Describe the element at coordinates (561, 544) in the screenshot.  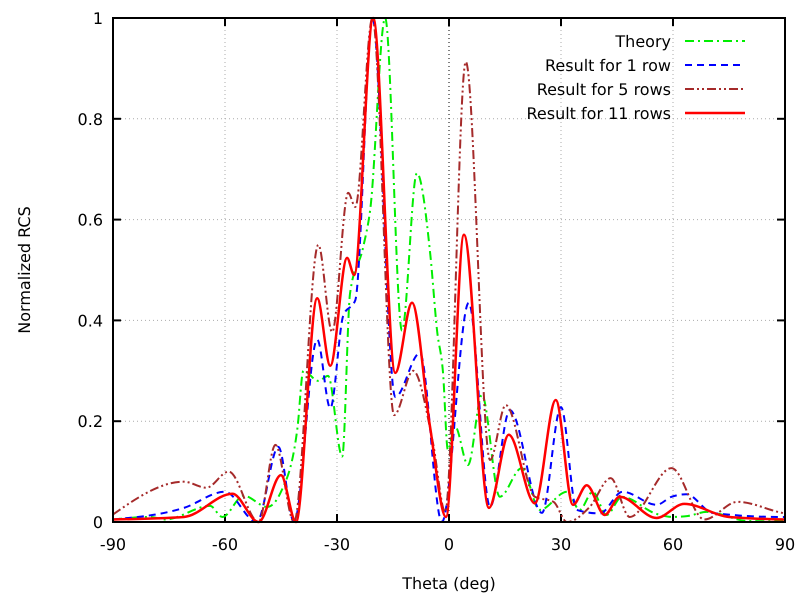
I see `x-tick-label: 30` at that location.